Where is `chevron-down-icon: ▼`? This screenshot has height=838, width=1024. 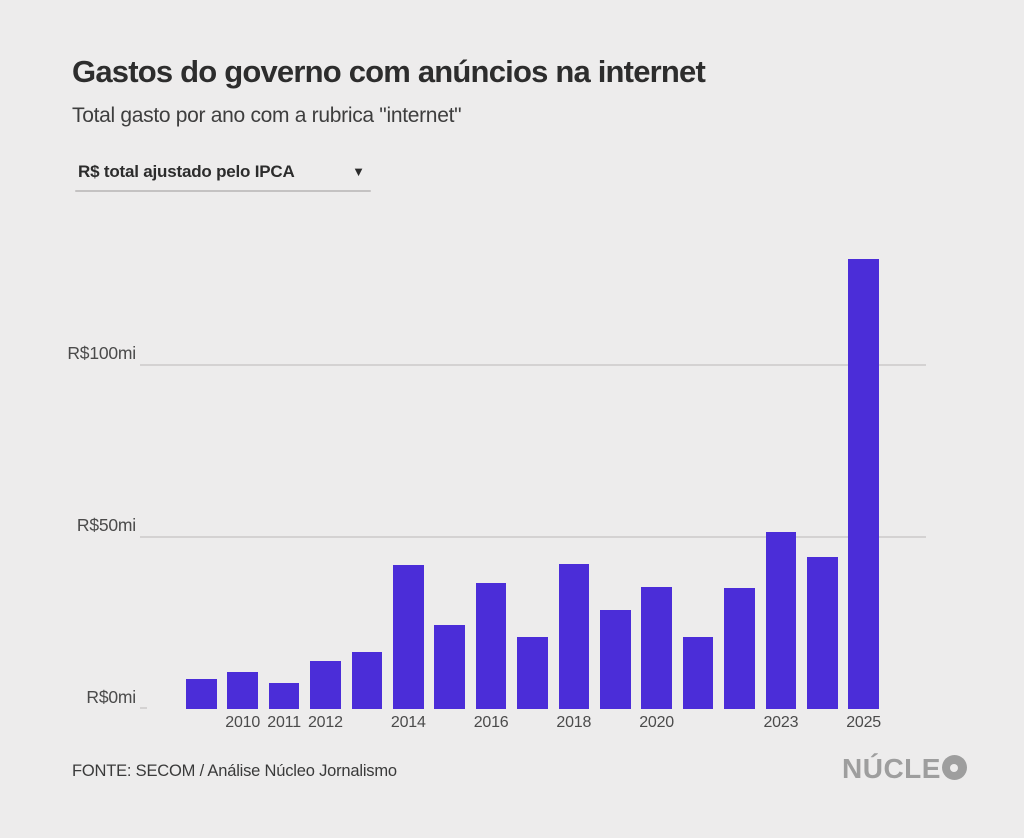
chevron-down-icon: ▼ is located at coordinates (358, 171).